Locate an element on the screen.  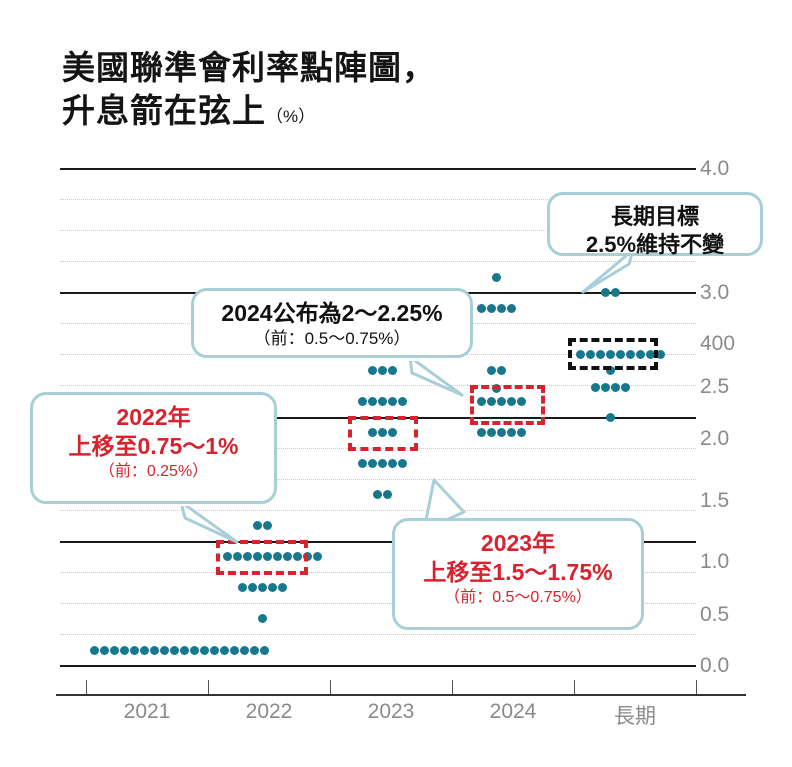
highlight-box-2023 is located at coordinates (383, 433).